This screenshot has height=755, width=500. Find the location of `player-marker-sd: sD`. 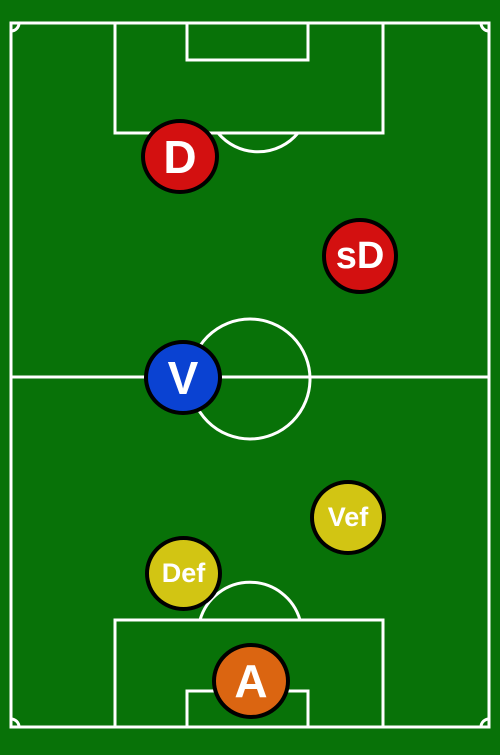

player-marker-sd: sD is located at coordinates (360, 256).